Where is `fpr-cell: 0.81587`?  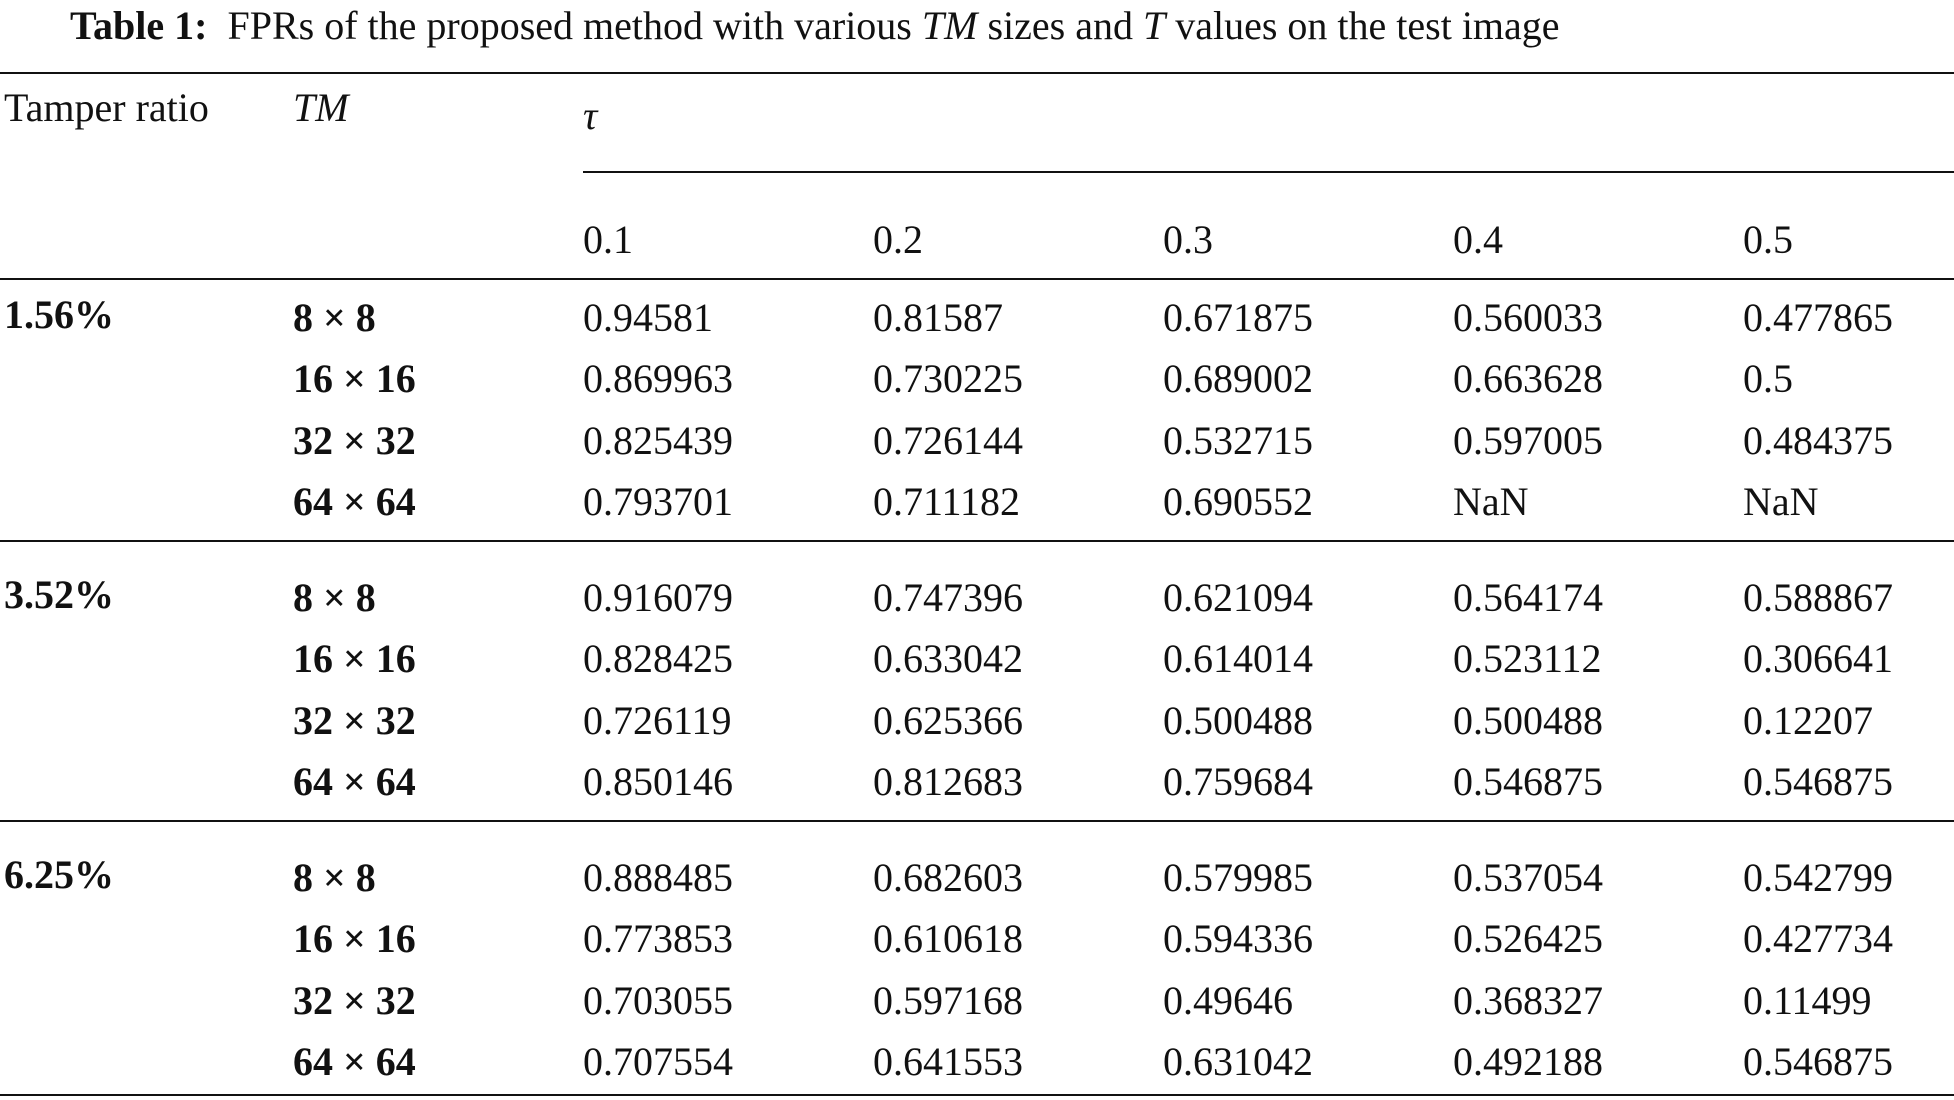 fpr-cell: 0.81587 is located at coordinates (938, 317).